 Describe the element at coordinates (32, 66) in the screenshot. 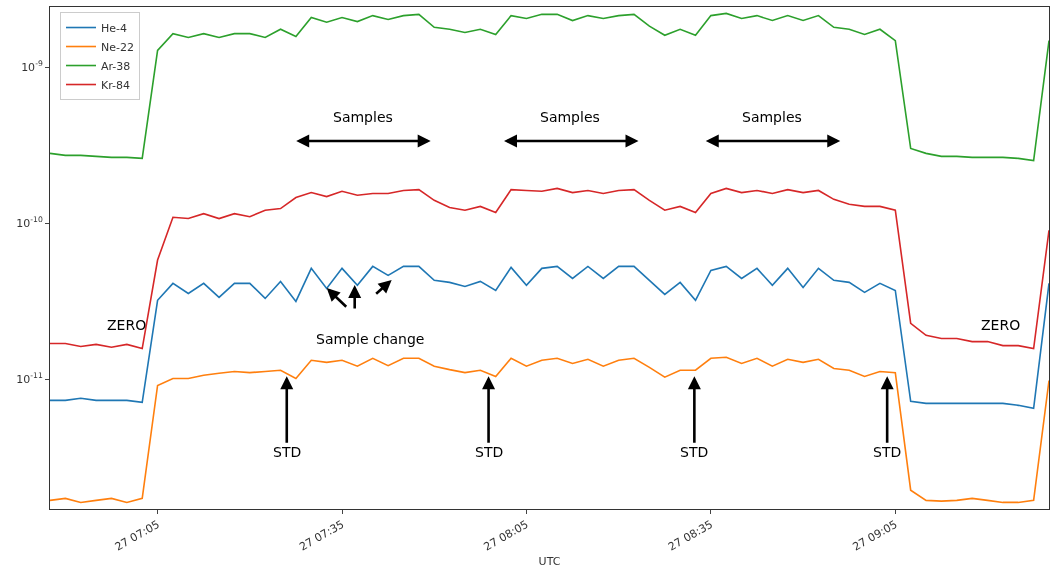

I see `y-tick-label: 10$^{-9}$` at that location.